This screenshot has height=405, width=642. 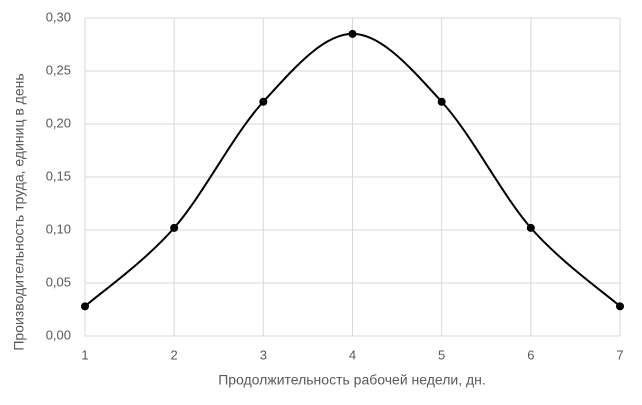 I want to click on y-tick-label: 0,05, so click(x=58, y=281).